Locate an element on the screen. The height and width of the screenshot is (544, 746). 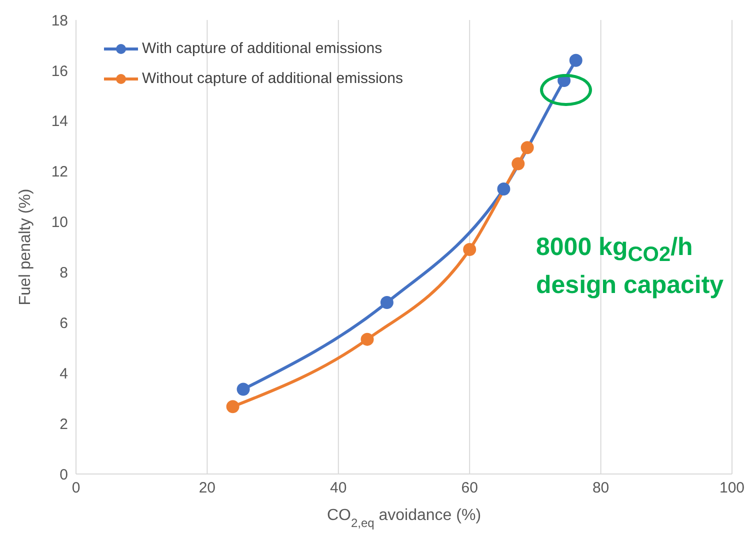
y-tick-label: 12 is located at coordinates (59, 172).